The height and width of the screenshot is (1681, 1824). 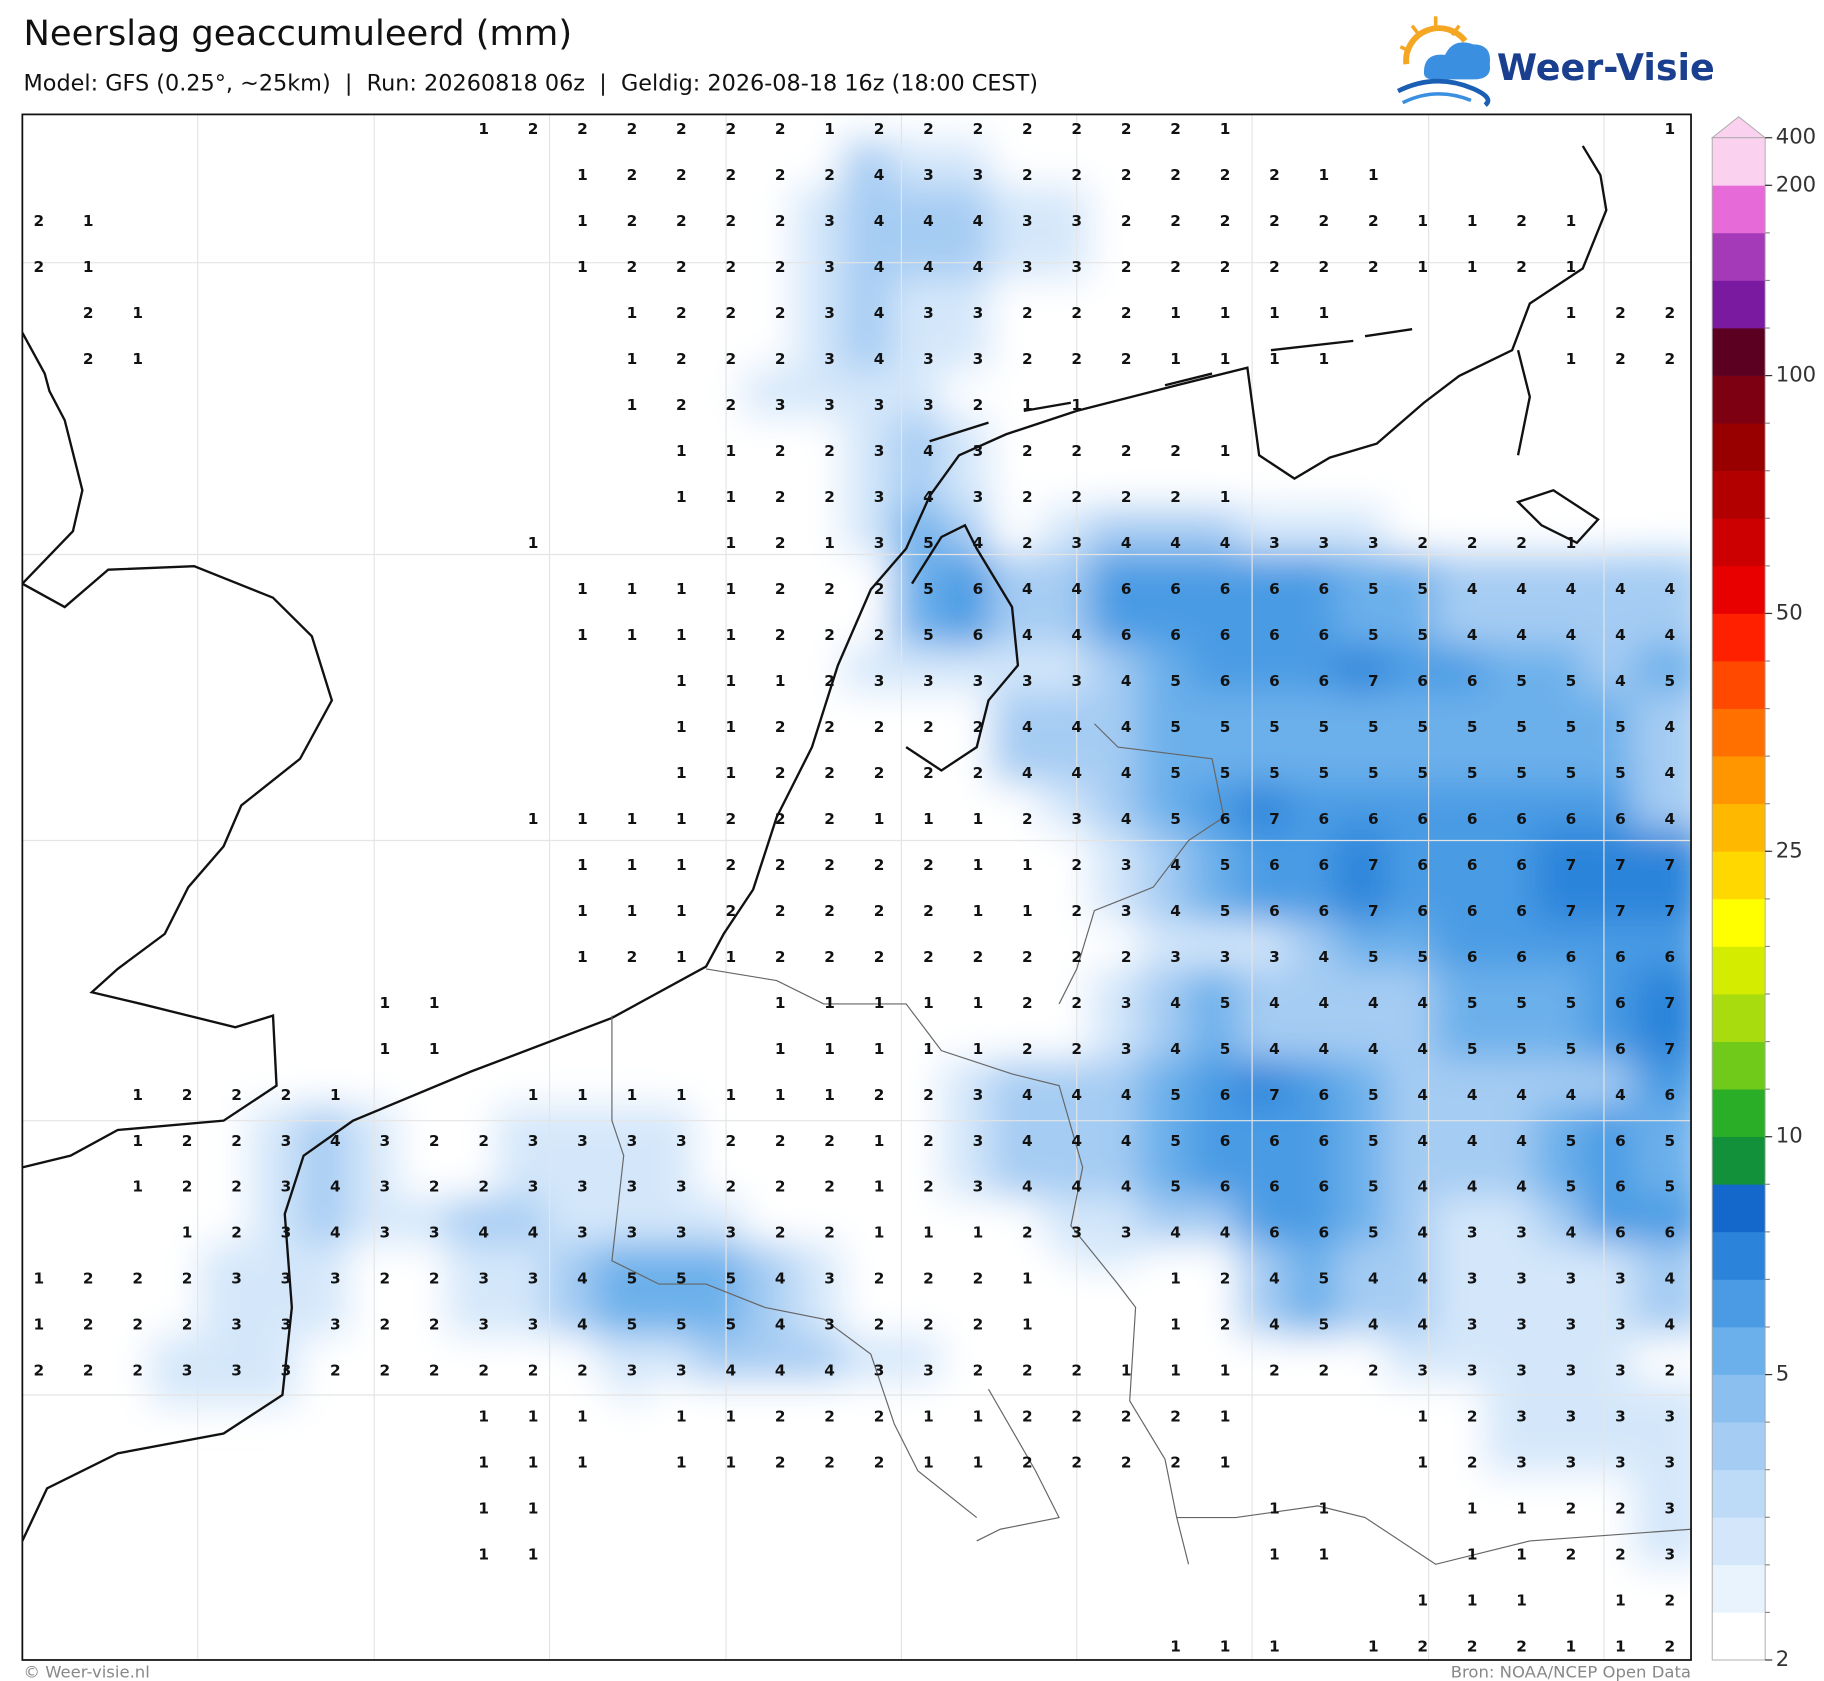 What do you see at coordinates (1782, 1373) in the screenshot?
I see `colorbar-tick-label: 5` at bounding box center [1782, 1373].